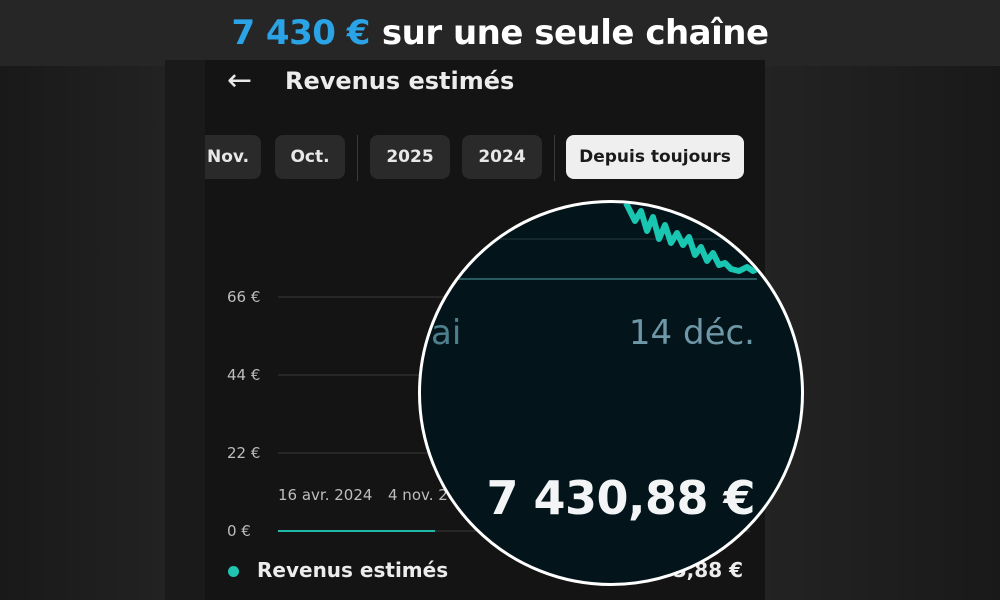  What do you see at coordinates (691, 238) in the screenshot?
I see `zoomed-series-line` at bounding box center [691, 238].